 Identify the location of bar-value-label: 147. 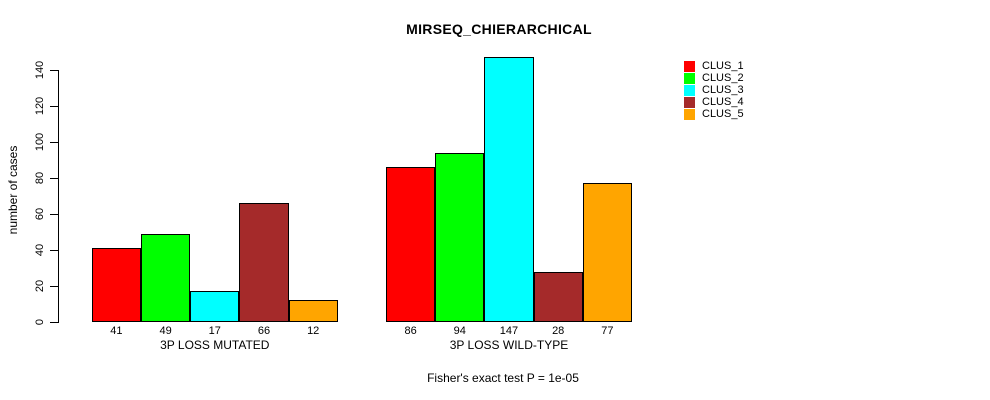
(509, 331).